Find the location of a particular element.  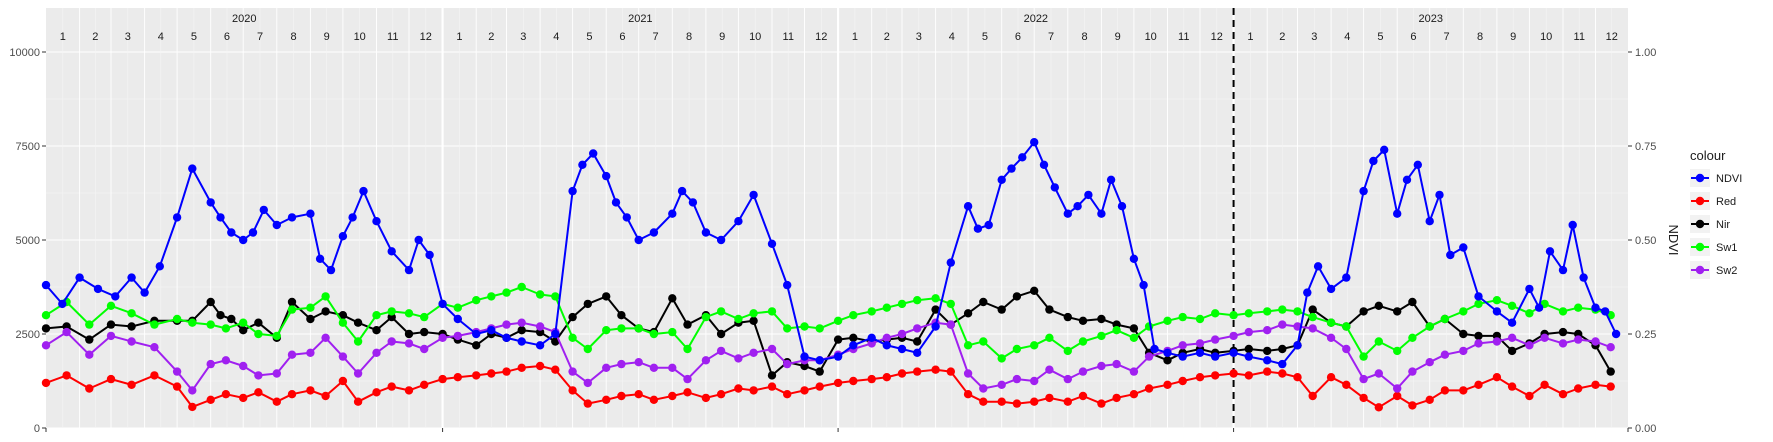

series-line-red is located at coordinates (828, 387).